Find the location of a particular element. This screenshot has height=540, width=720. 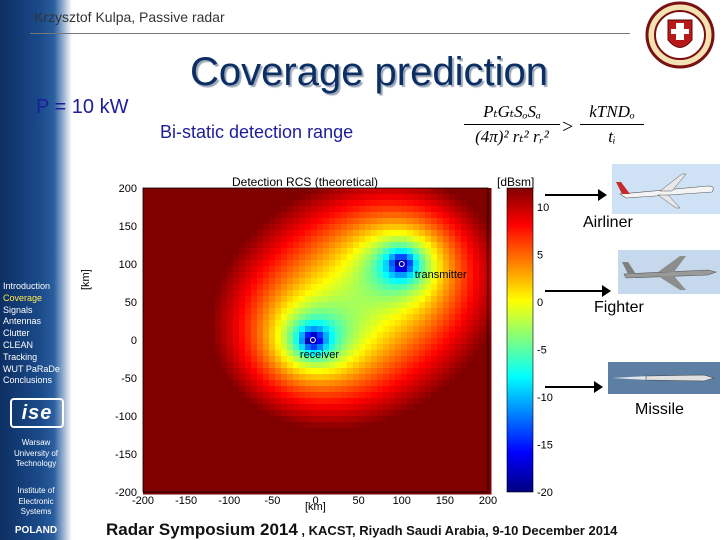

sidebar-item-clean: CLEAN is located at coordinates (18, 344).